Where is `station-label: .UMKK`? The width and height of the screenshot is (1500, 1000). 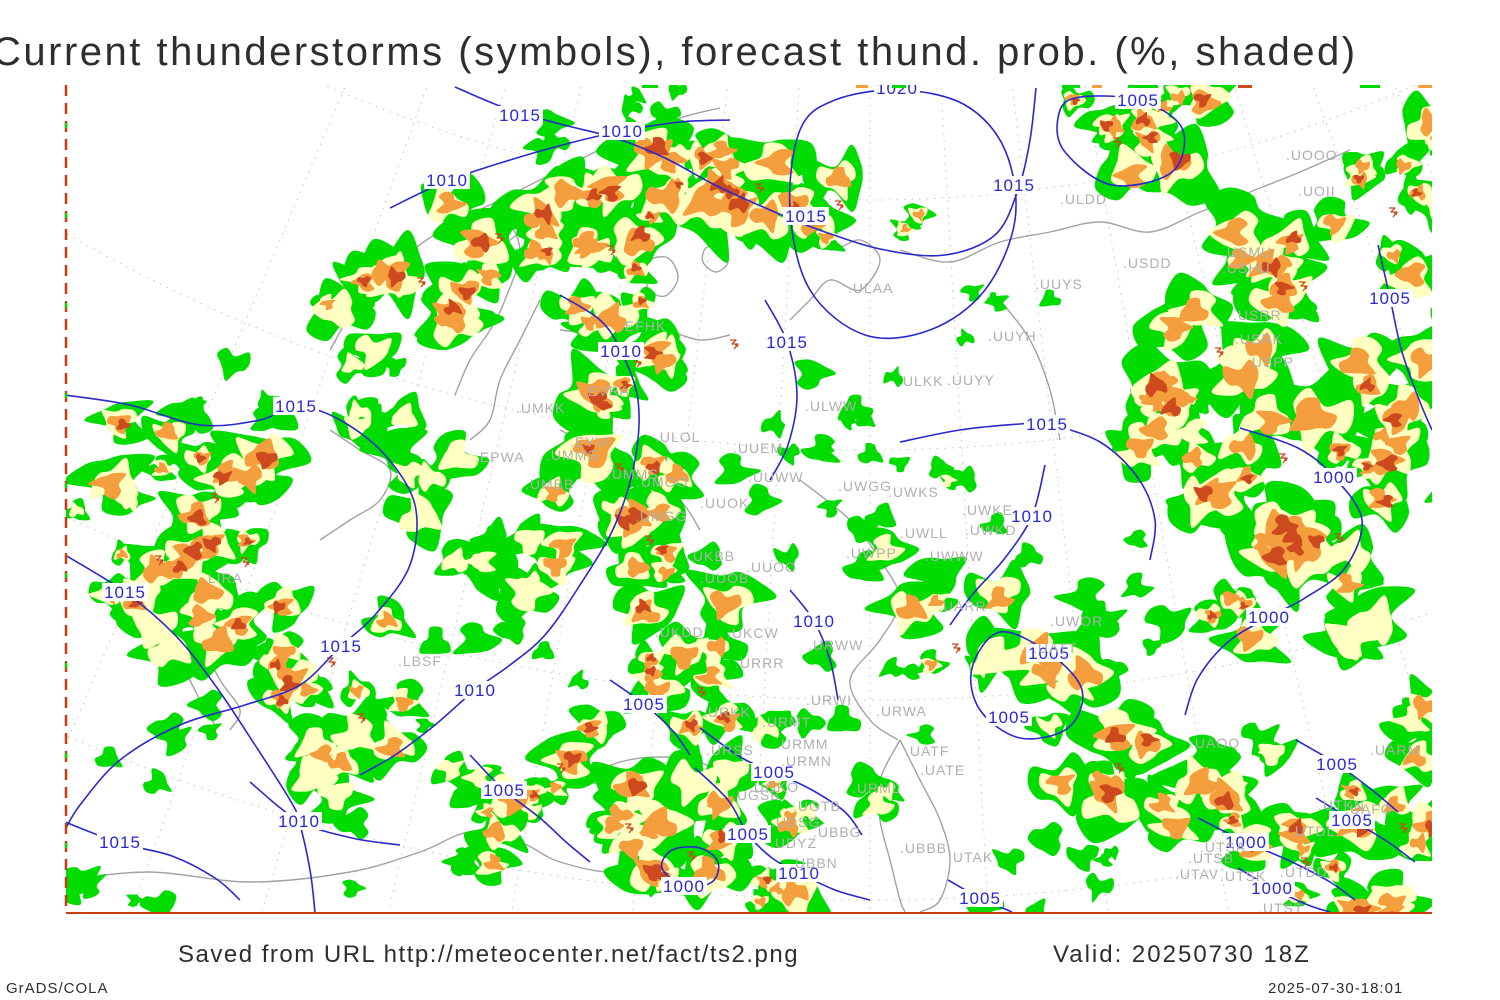
station-label: .UMKK is located at coordinates (540, 408).